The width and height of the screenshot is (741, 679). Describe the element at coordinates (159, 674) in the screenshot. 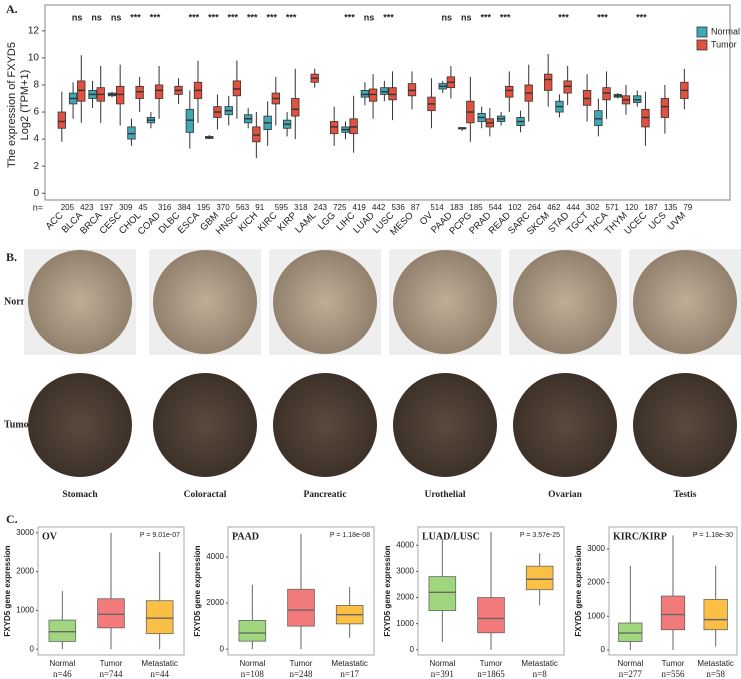

I see `n-label: n=44` at that location.